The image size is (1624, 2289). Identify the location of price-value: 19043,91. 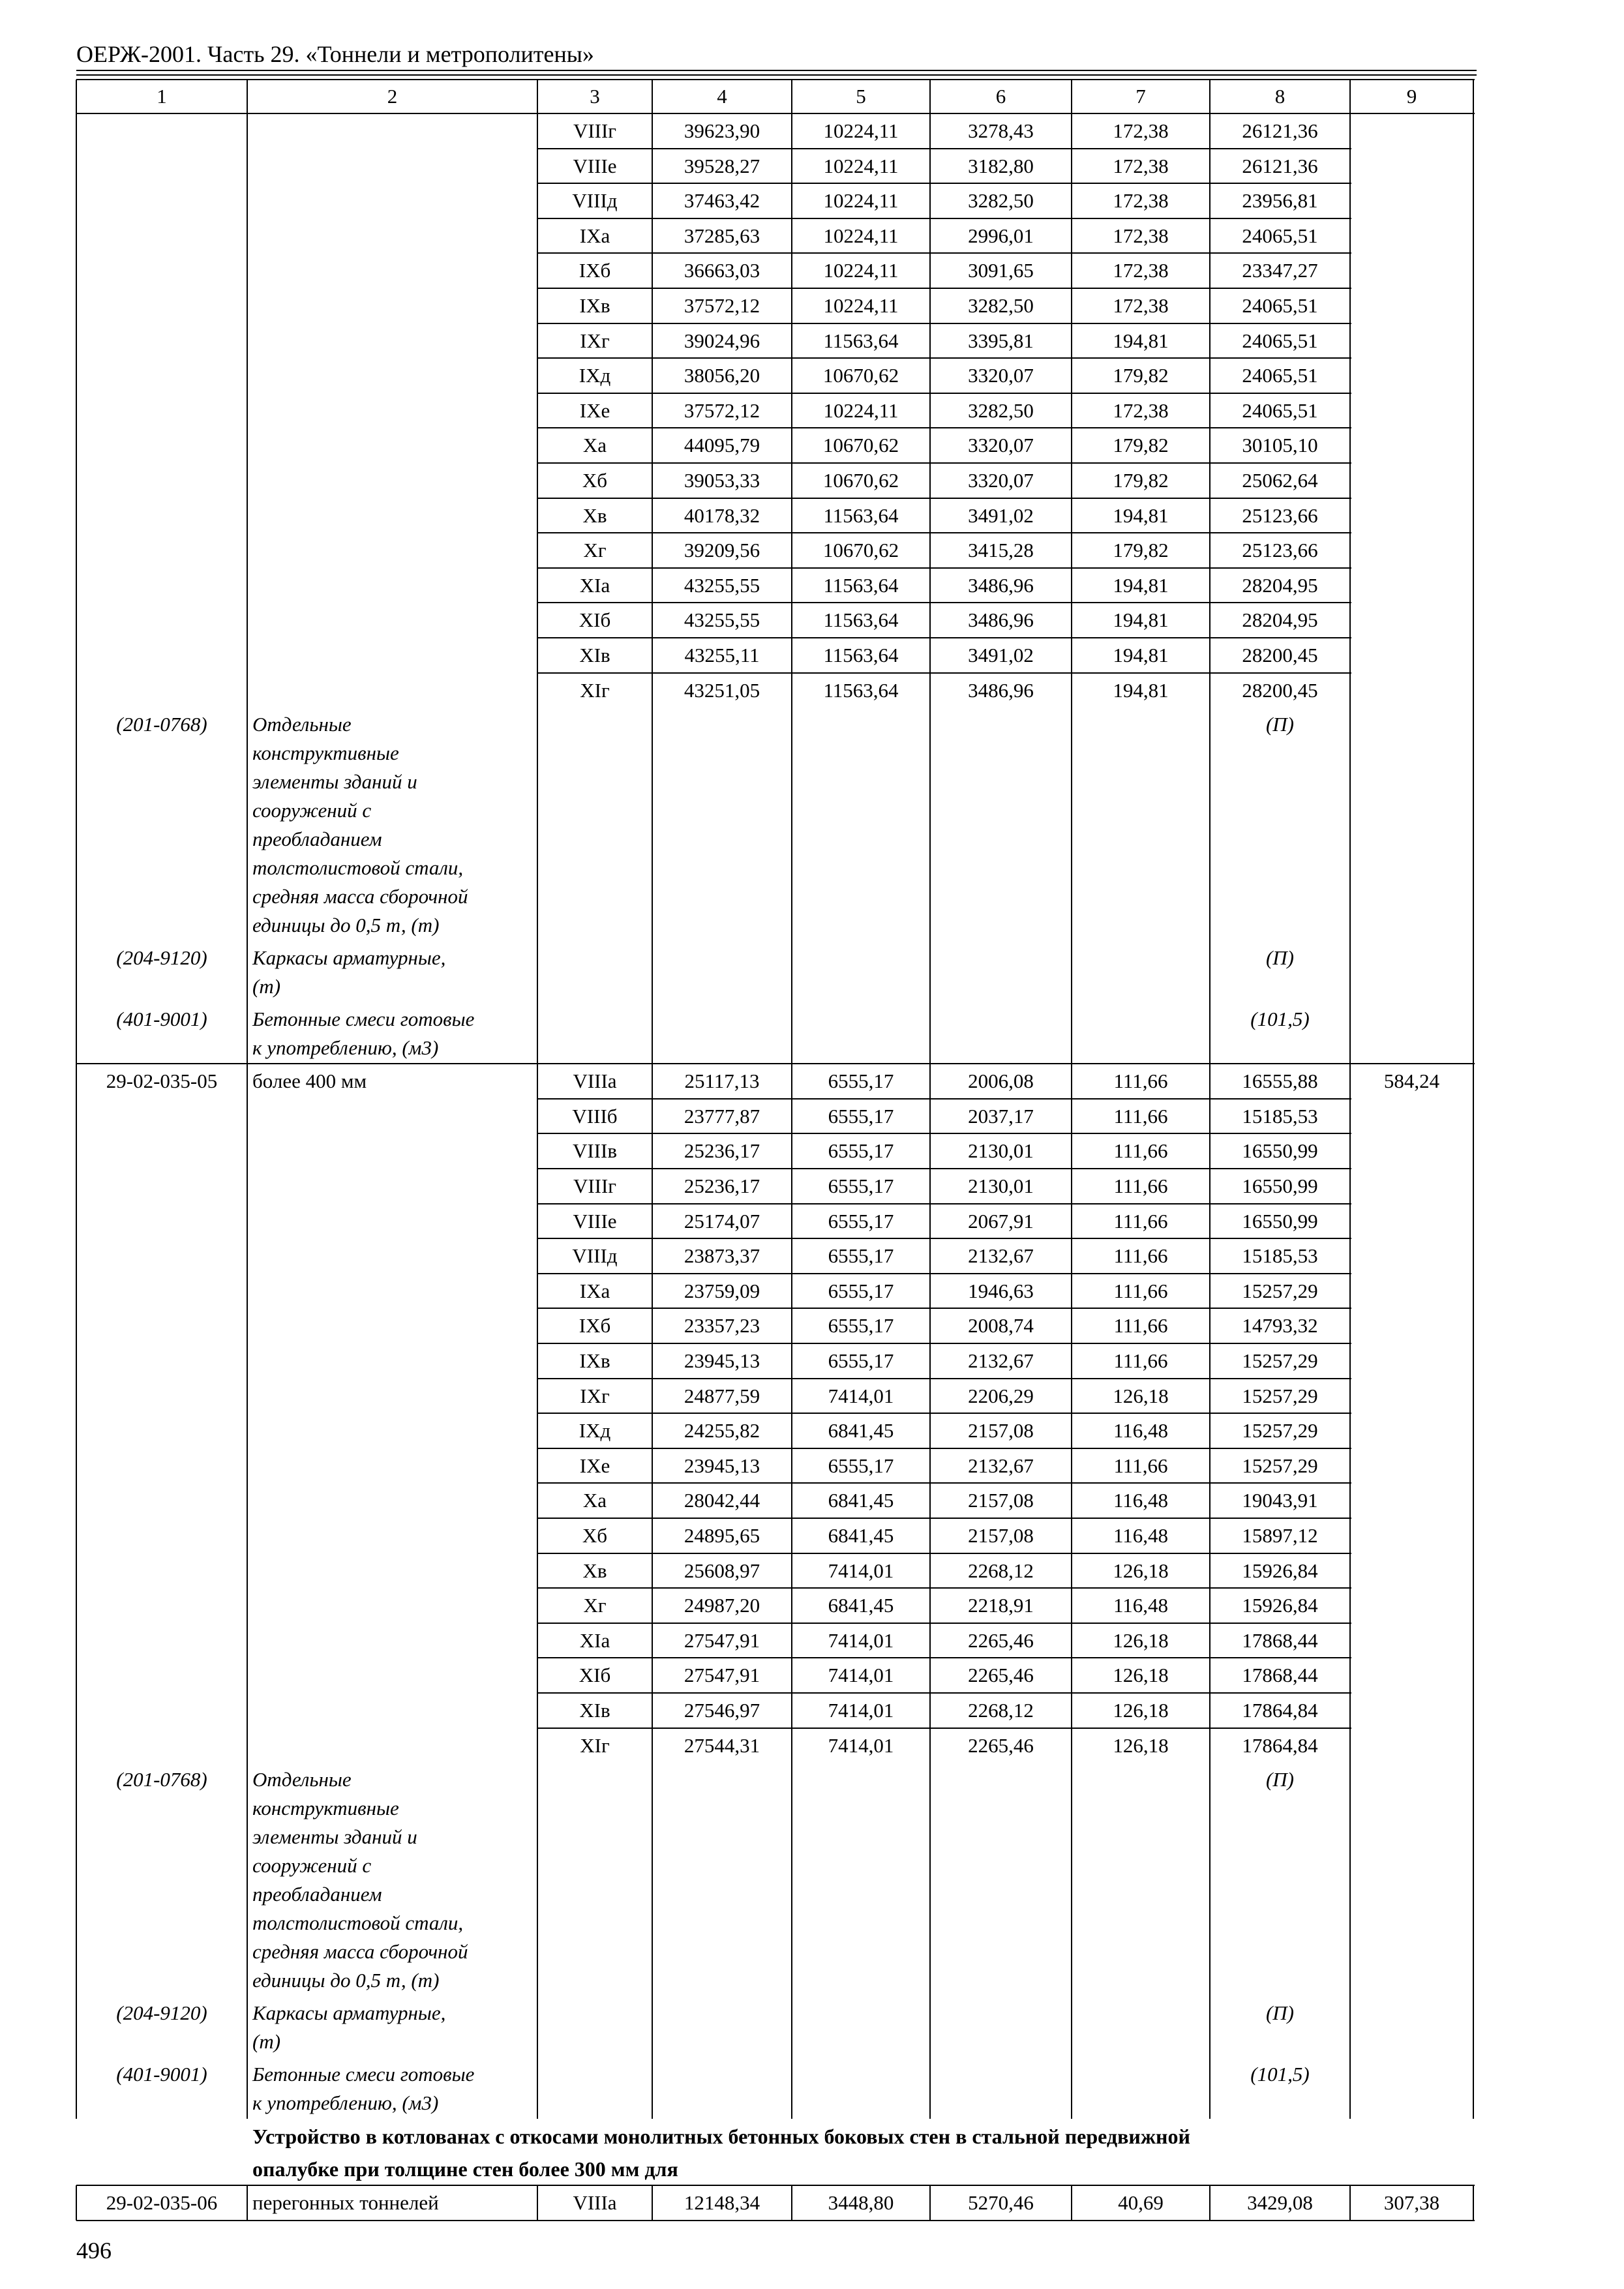
(1280, 1501).